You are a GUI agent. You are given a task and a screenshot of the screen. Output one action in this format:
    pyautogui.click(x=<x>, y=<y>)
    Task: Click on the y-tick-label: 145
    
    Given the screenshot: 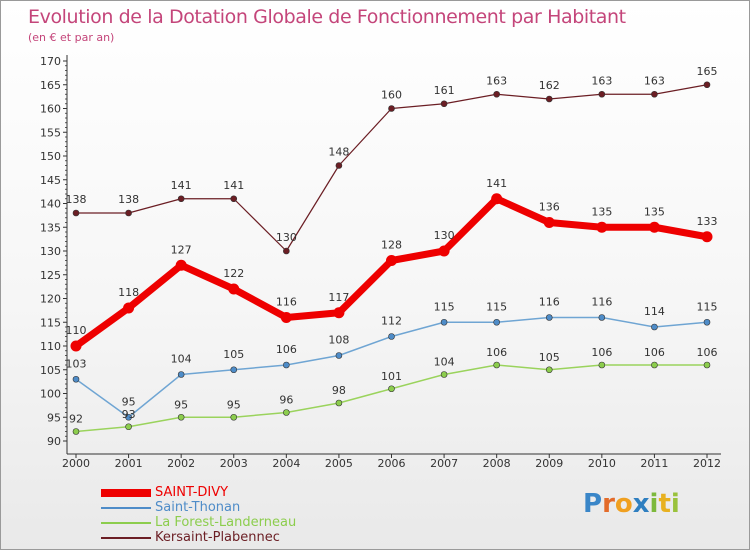 What is the action you would take?
    pyautogui.click(x=50, y=180)
    